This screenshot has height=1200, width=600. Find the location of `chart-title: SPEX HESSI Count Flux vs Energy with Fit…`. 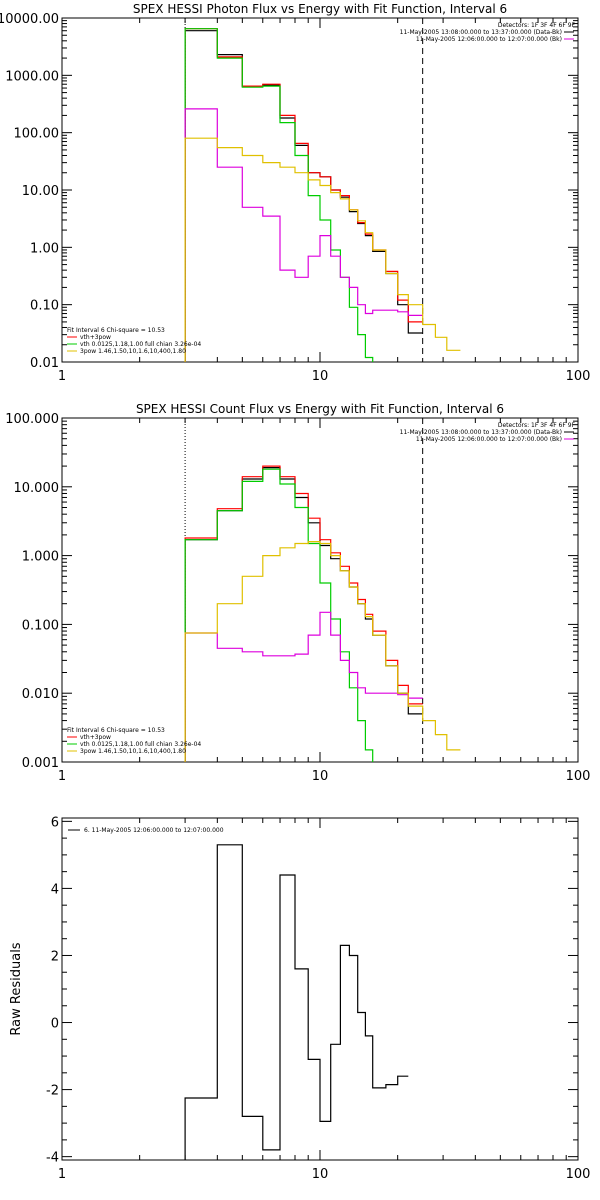

chart-title: SPEX HESSI Count Flux vs Energy with Fit… is located at coordinates (320, 409).